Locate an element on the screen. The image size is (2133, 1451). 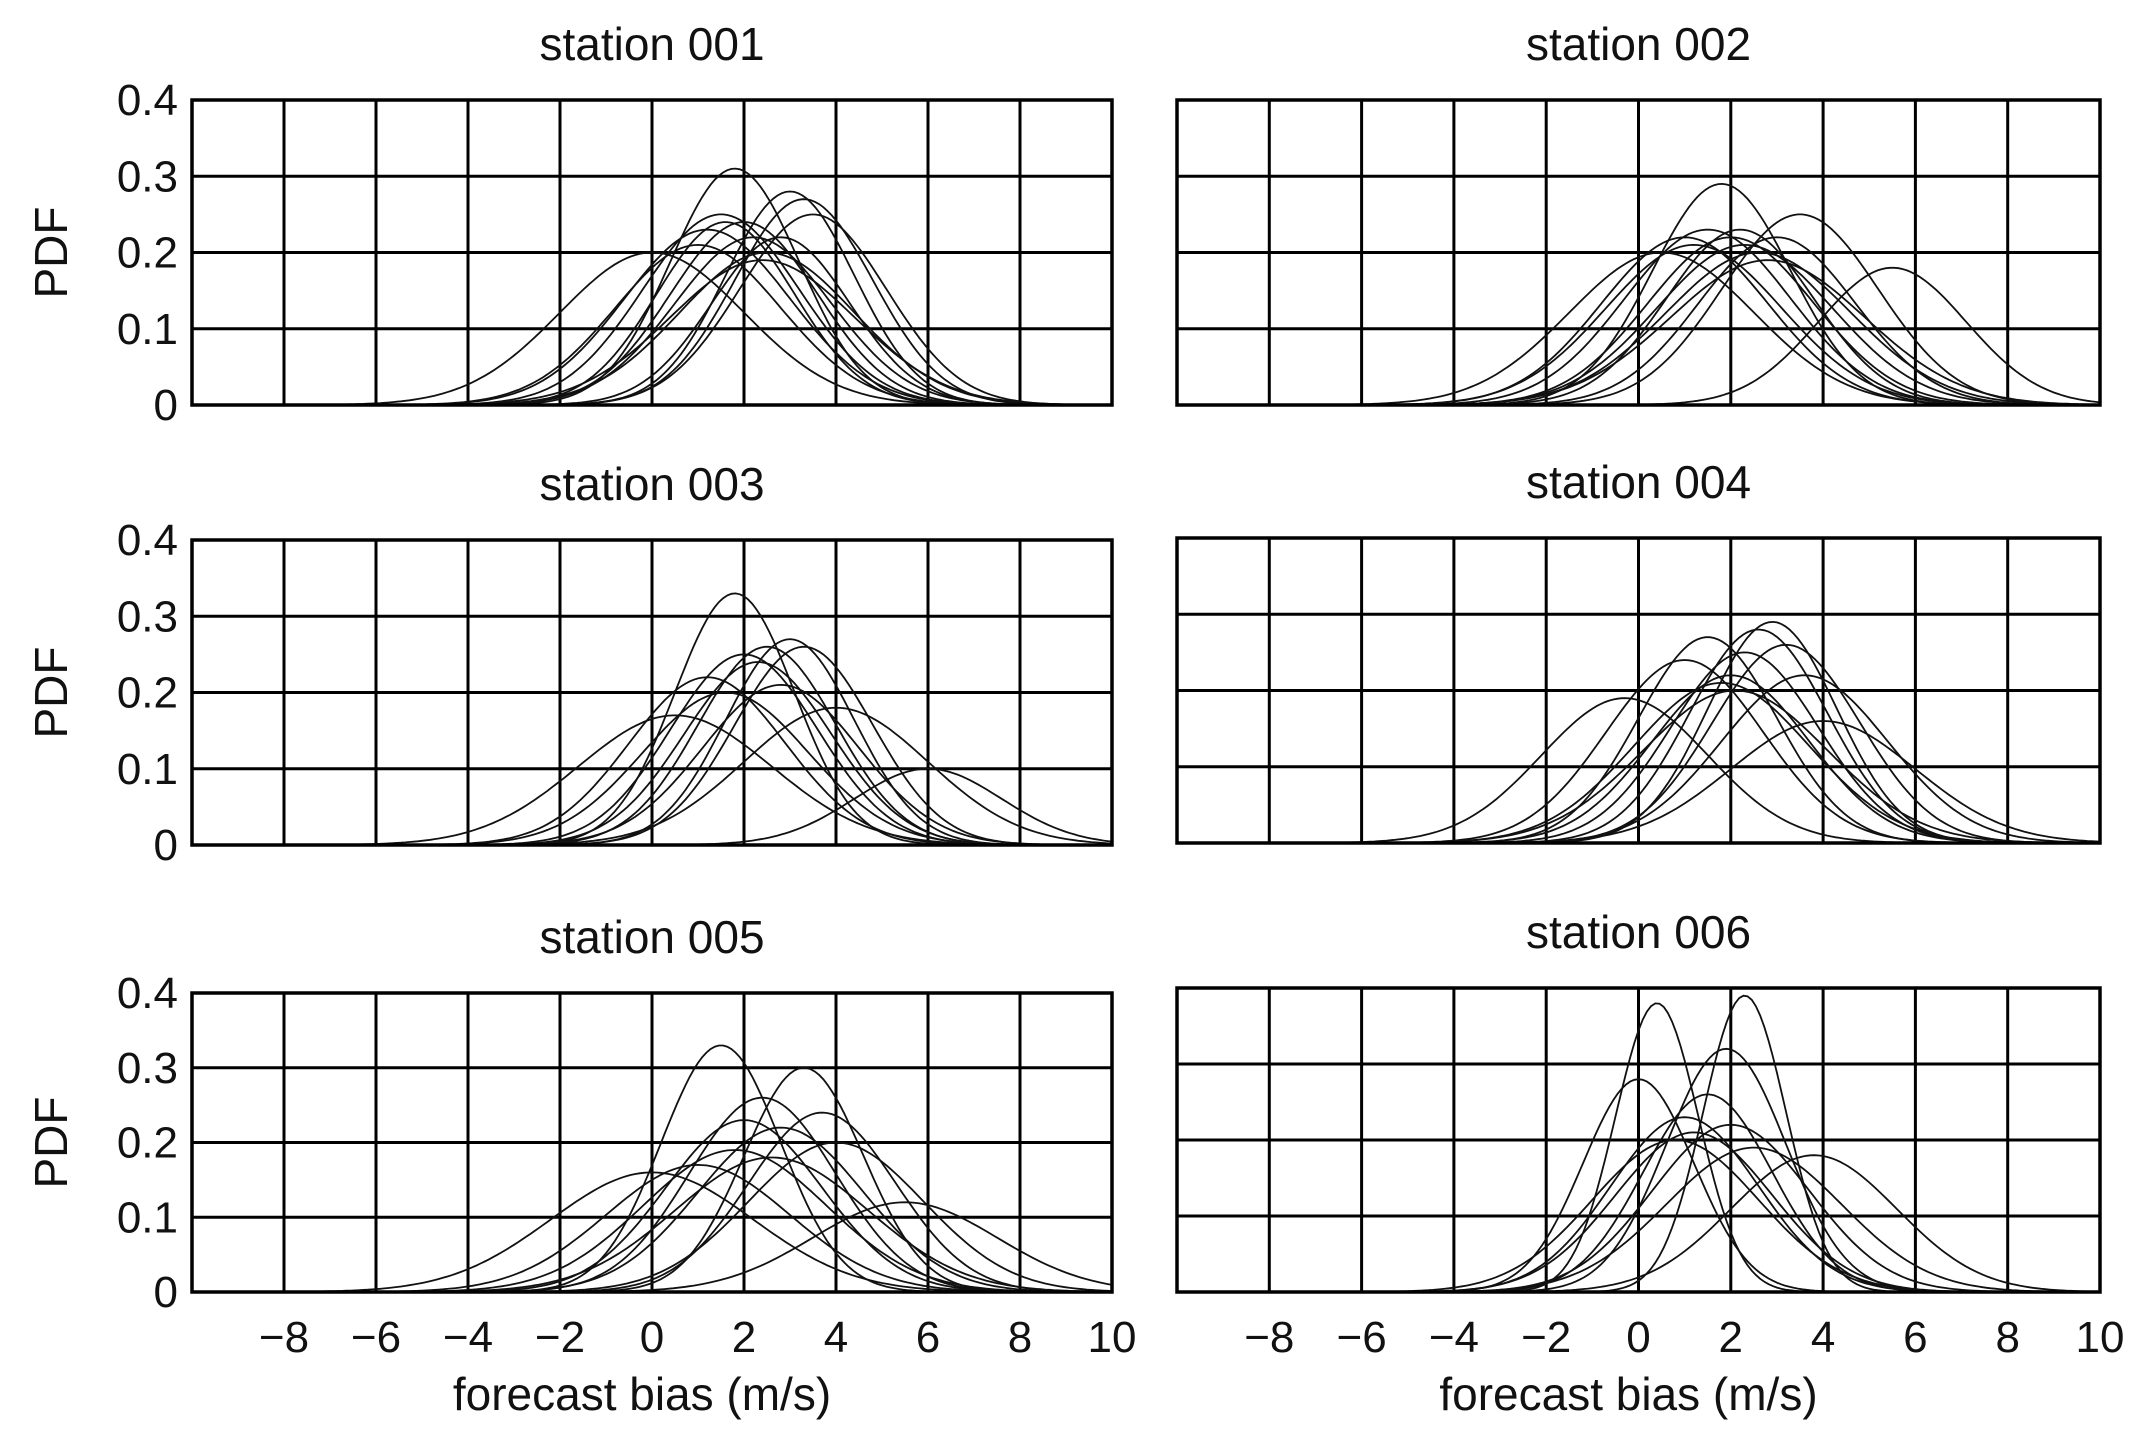
panel-title: station 002 is located at coordinates (1638, 44).